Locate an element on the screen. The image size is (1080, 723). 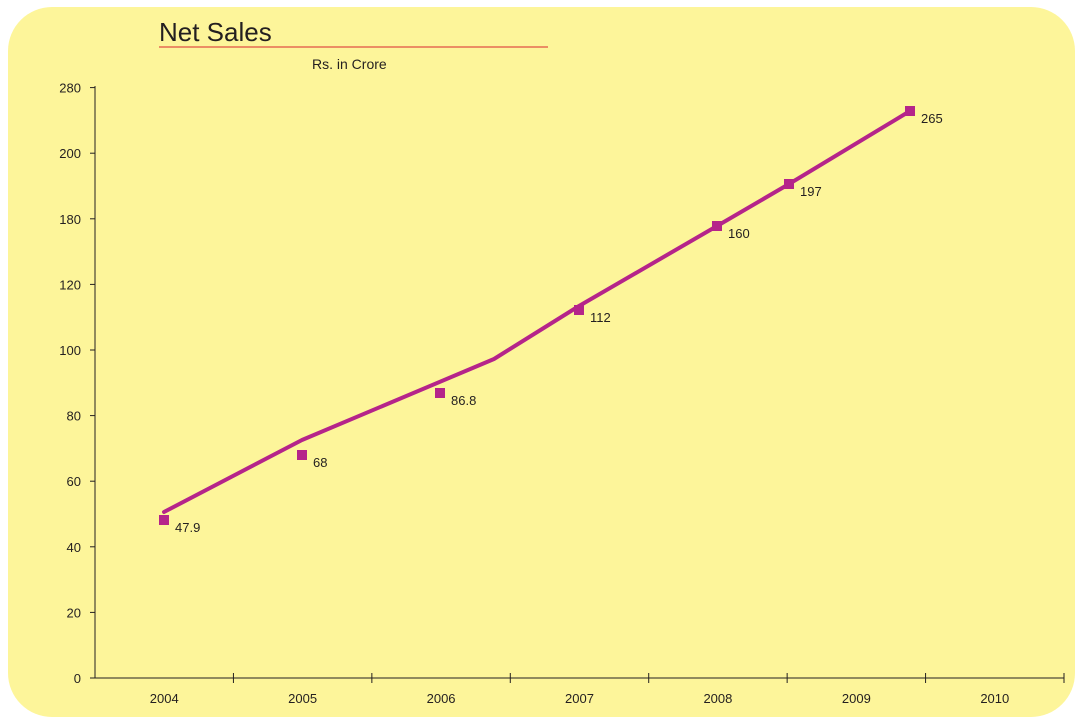
data-label: 47.9 is located at coordinates (187, 527).